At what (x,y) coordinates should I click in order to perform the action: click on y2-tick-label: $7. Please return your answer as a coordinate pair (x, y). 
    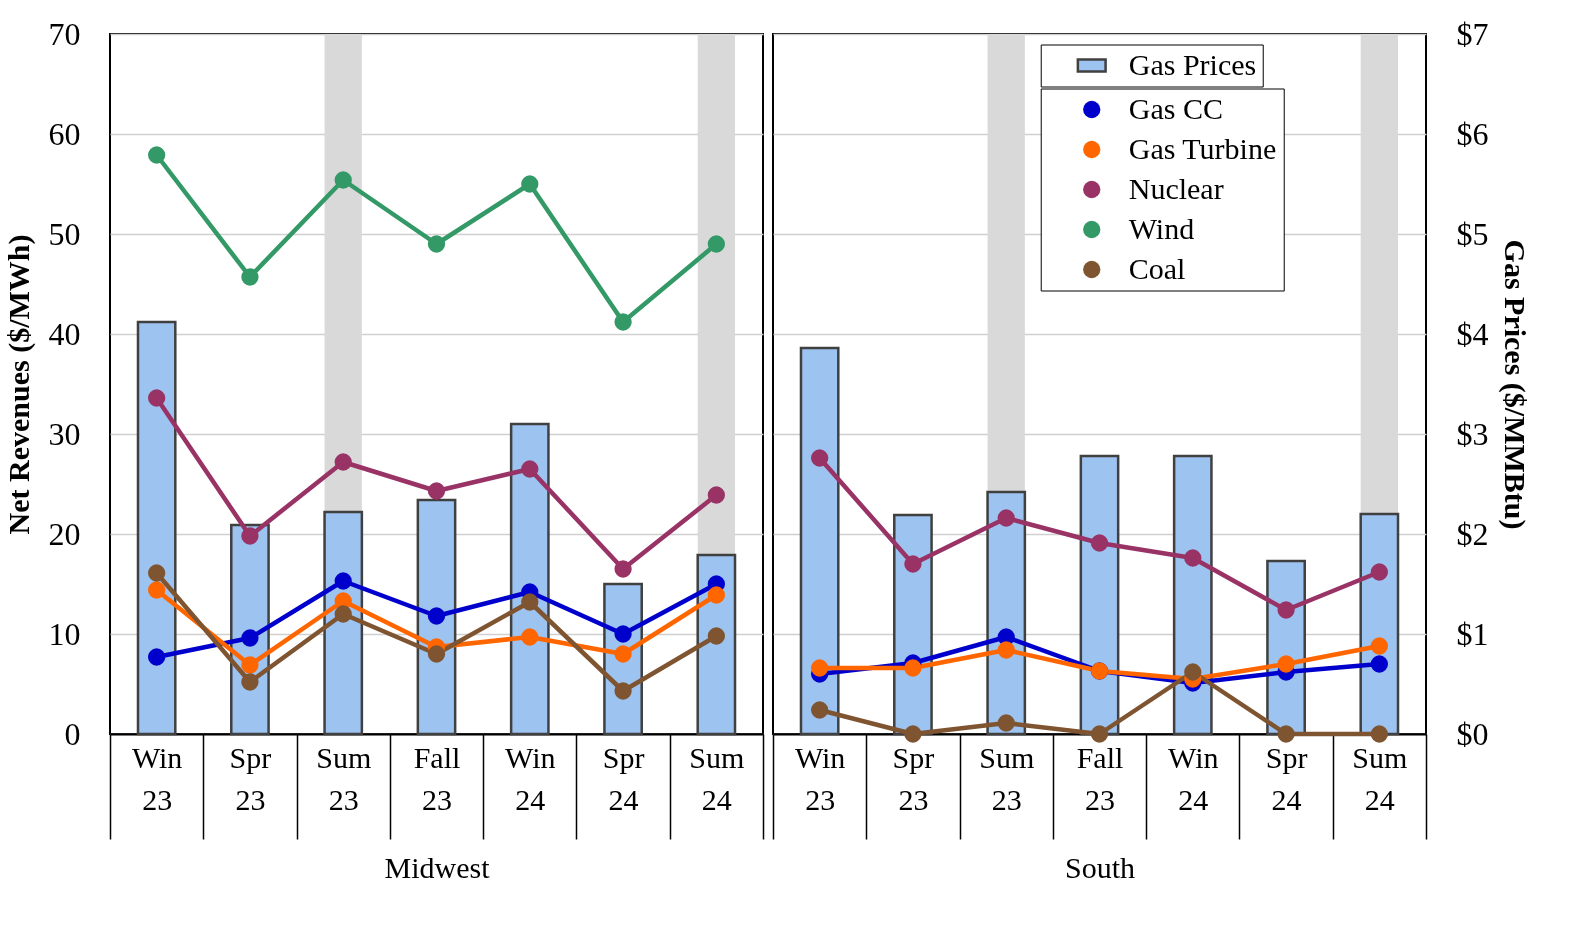
    Looking at the image, I should click on (1472, 33).